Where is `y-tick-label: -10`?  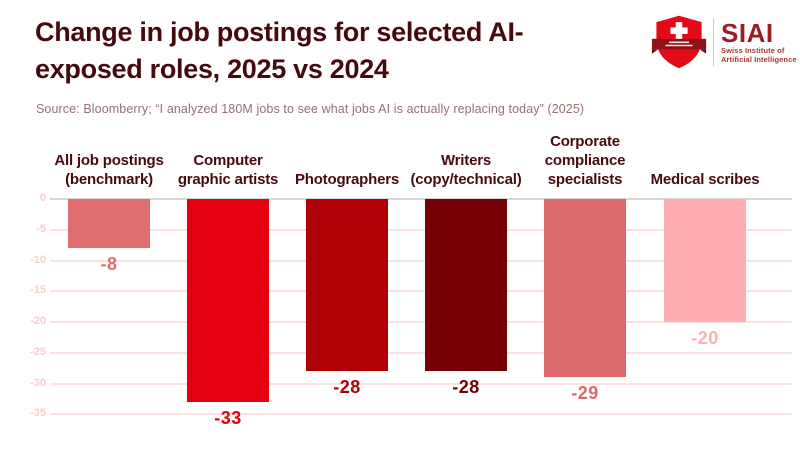 y-tick-label: -10 is located at coordinates (38, 259).